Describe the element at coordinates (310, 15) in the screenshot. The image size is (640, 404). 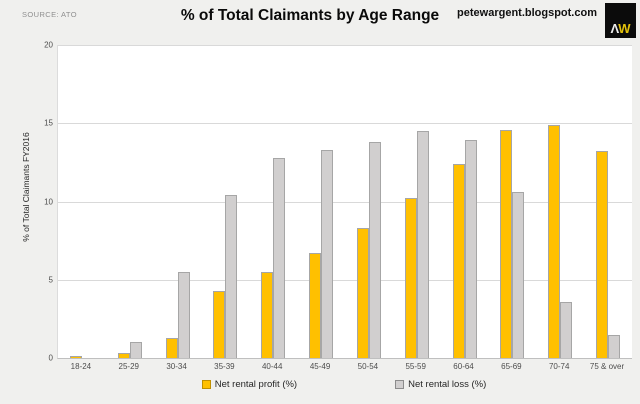
I see `chart-title: % of Total Claimants by Age Range` at that location.